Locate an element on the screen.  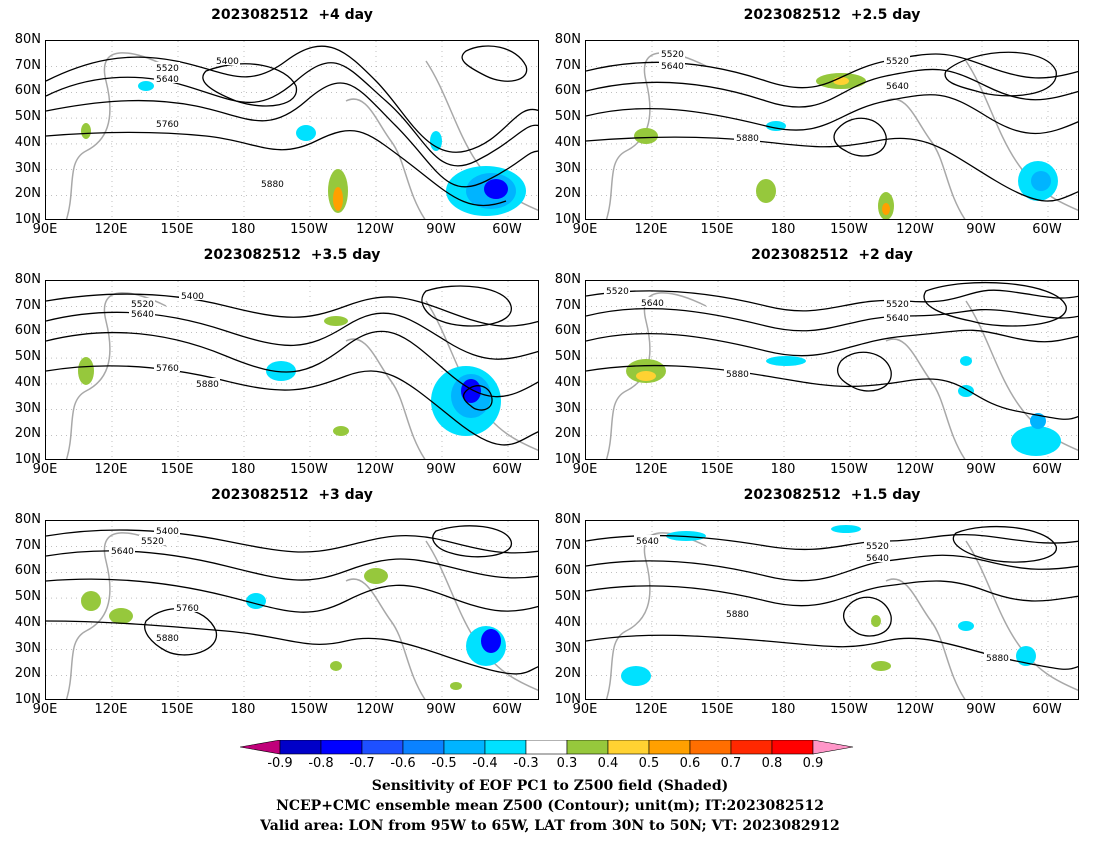
map-canvas: 5520 5640 5520 5640 5880 is located at coordinates (832, 370).